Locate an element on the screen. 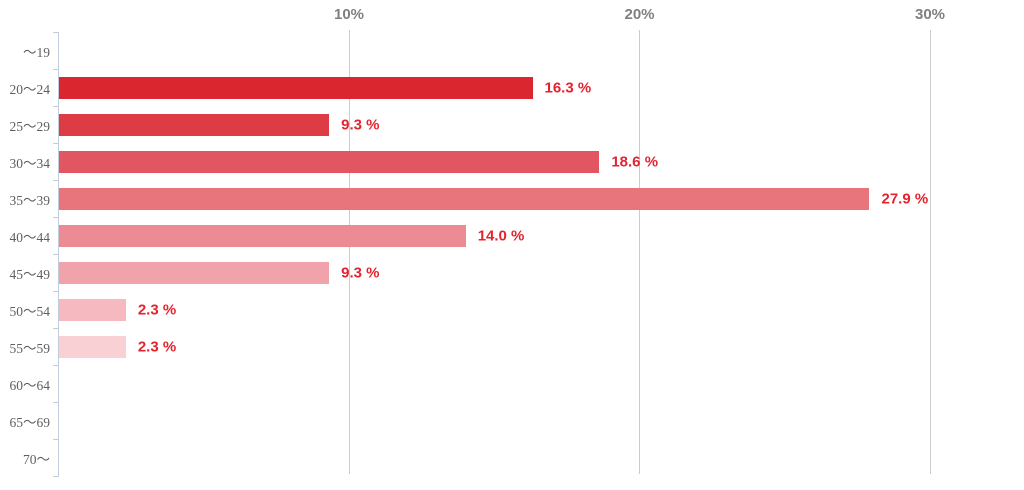 The width and height of the screenshot is (1024, 490). category-label: 〜19 is located at coordinates (36, 52).